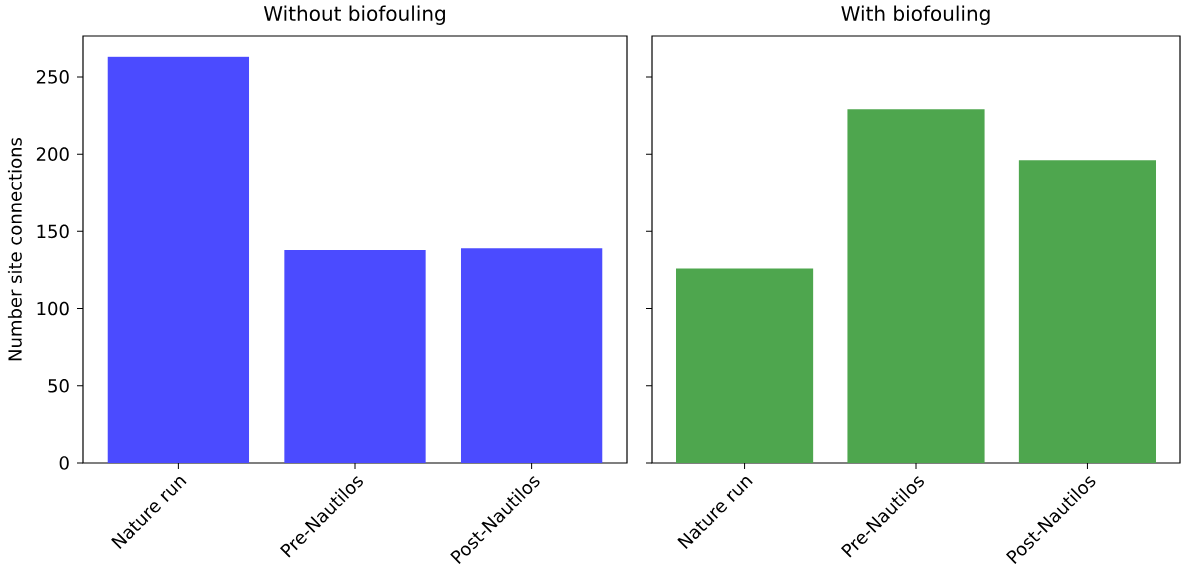 This screenshot has height=579, width=1190. Describe the element at coordinates (52, 154) in the screenshot. I see `y-tick-label: 200` at that location.